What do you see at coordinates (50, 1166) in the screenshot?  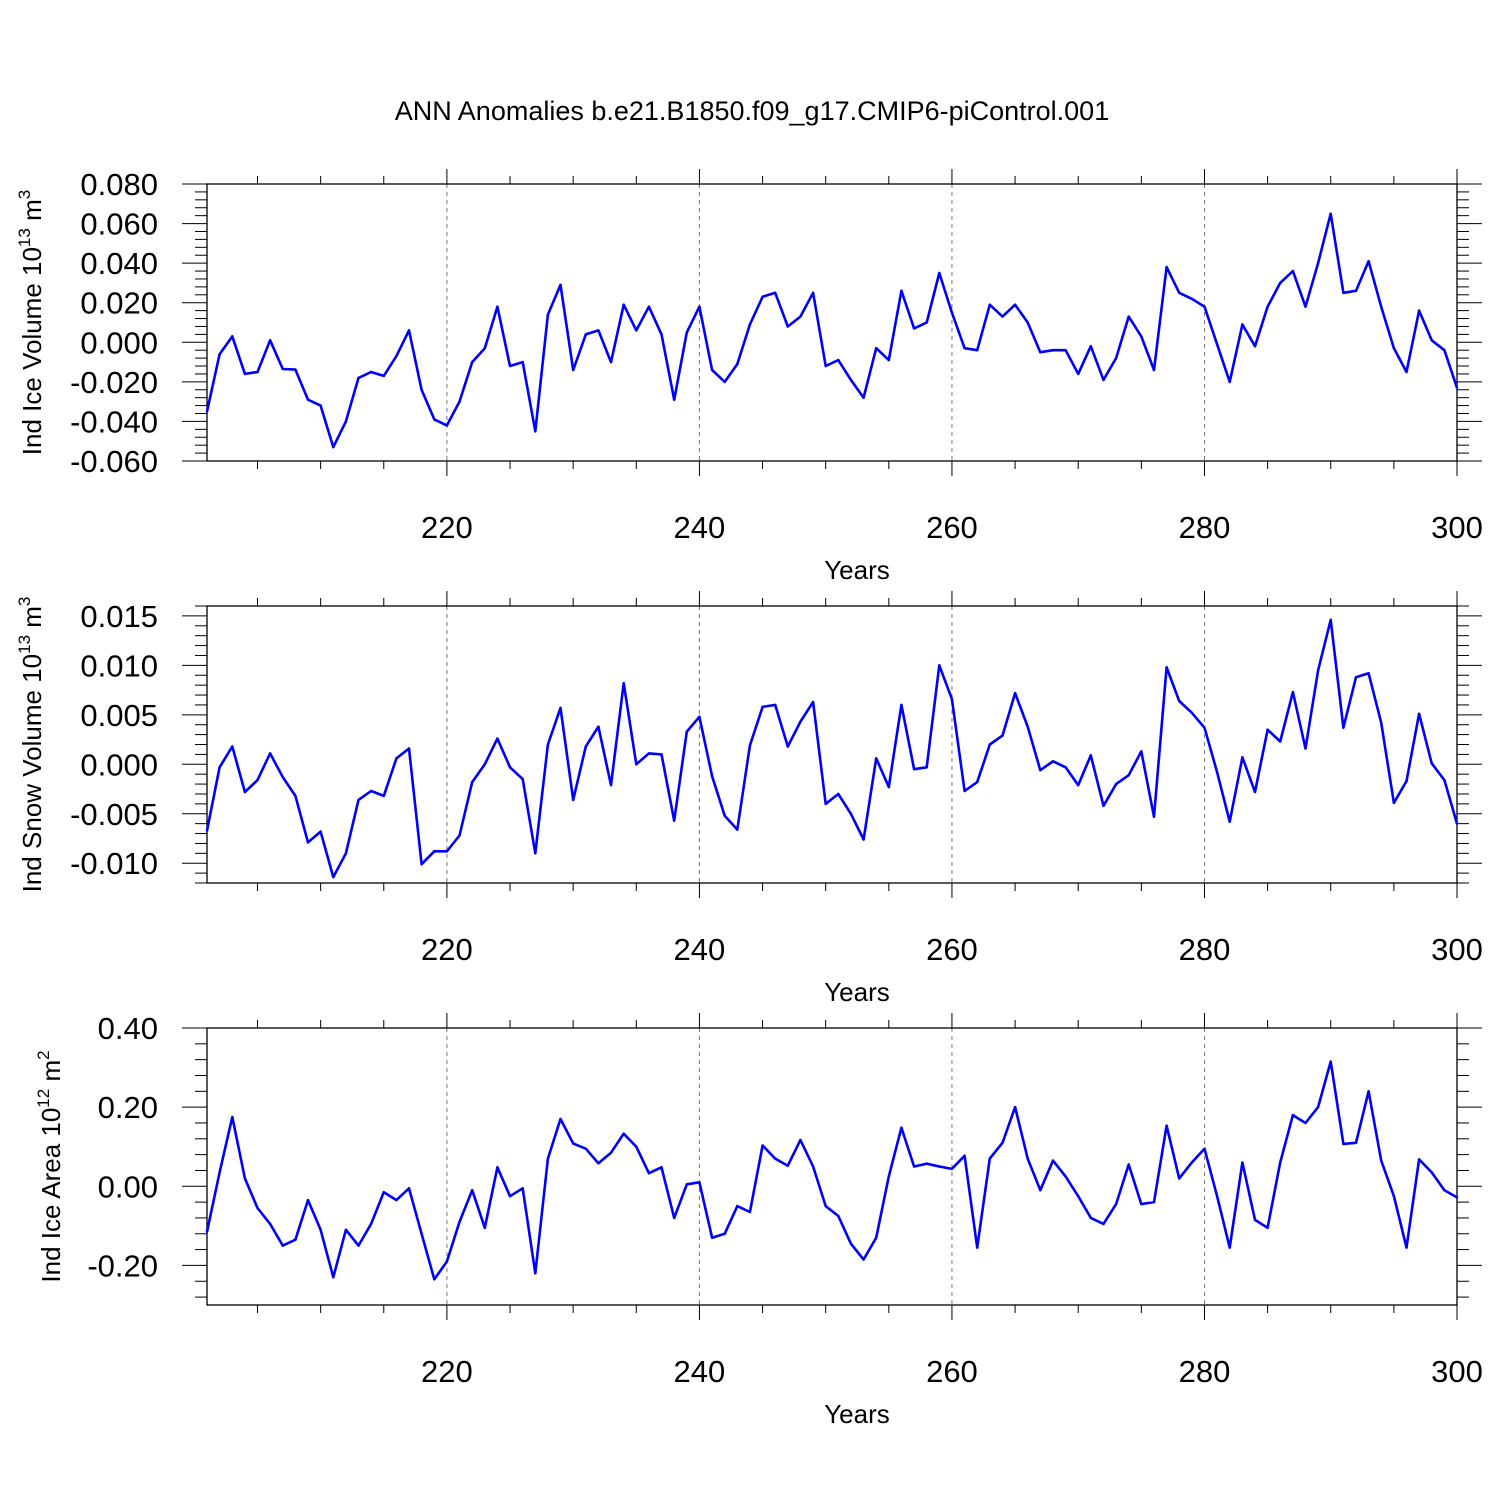 I see `y-axis-label: Ind Ice Area 1012 m2` at bounding box center [50, 1166].